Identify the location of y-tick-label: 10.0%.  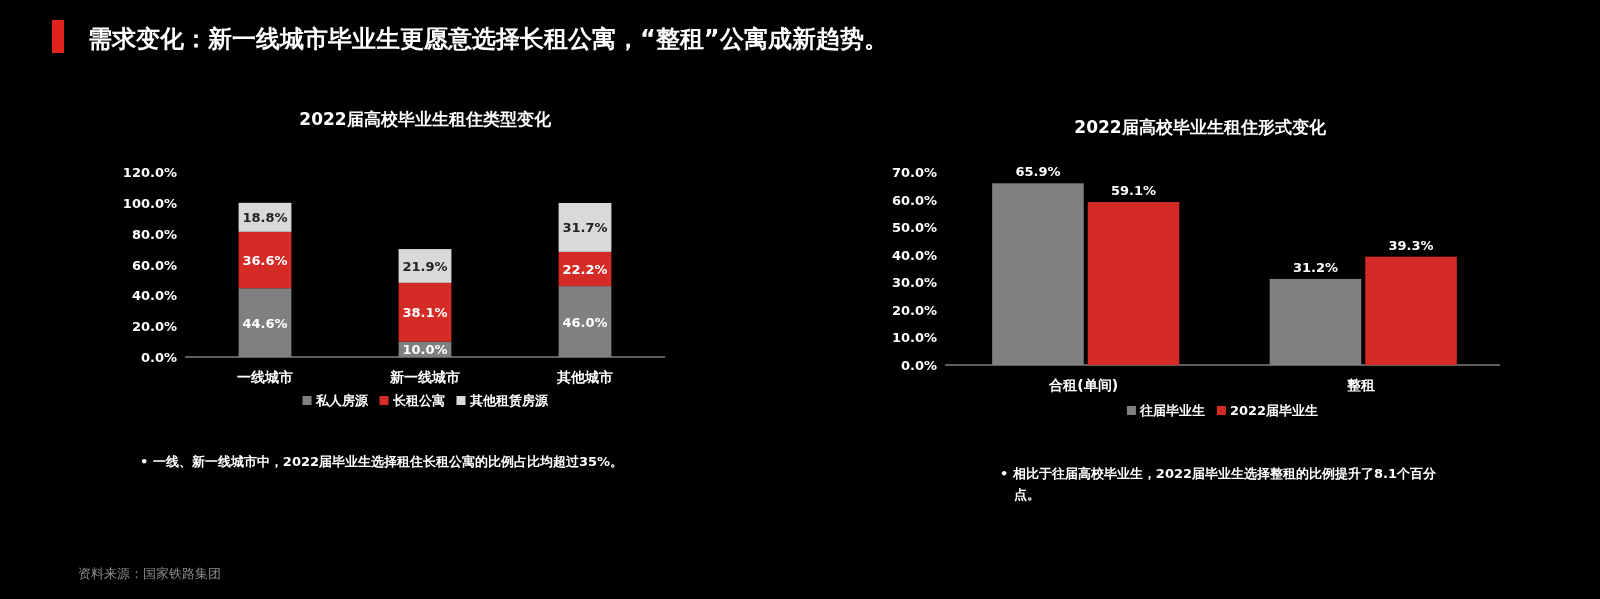
(914, 338).